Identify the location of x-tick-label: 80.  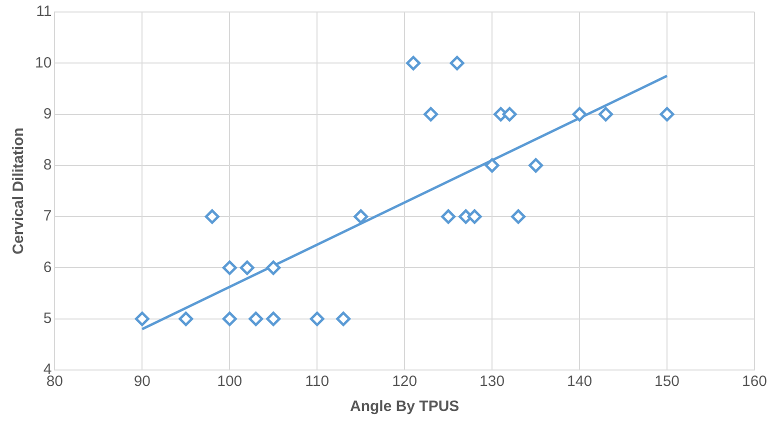
(55, 381).